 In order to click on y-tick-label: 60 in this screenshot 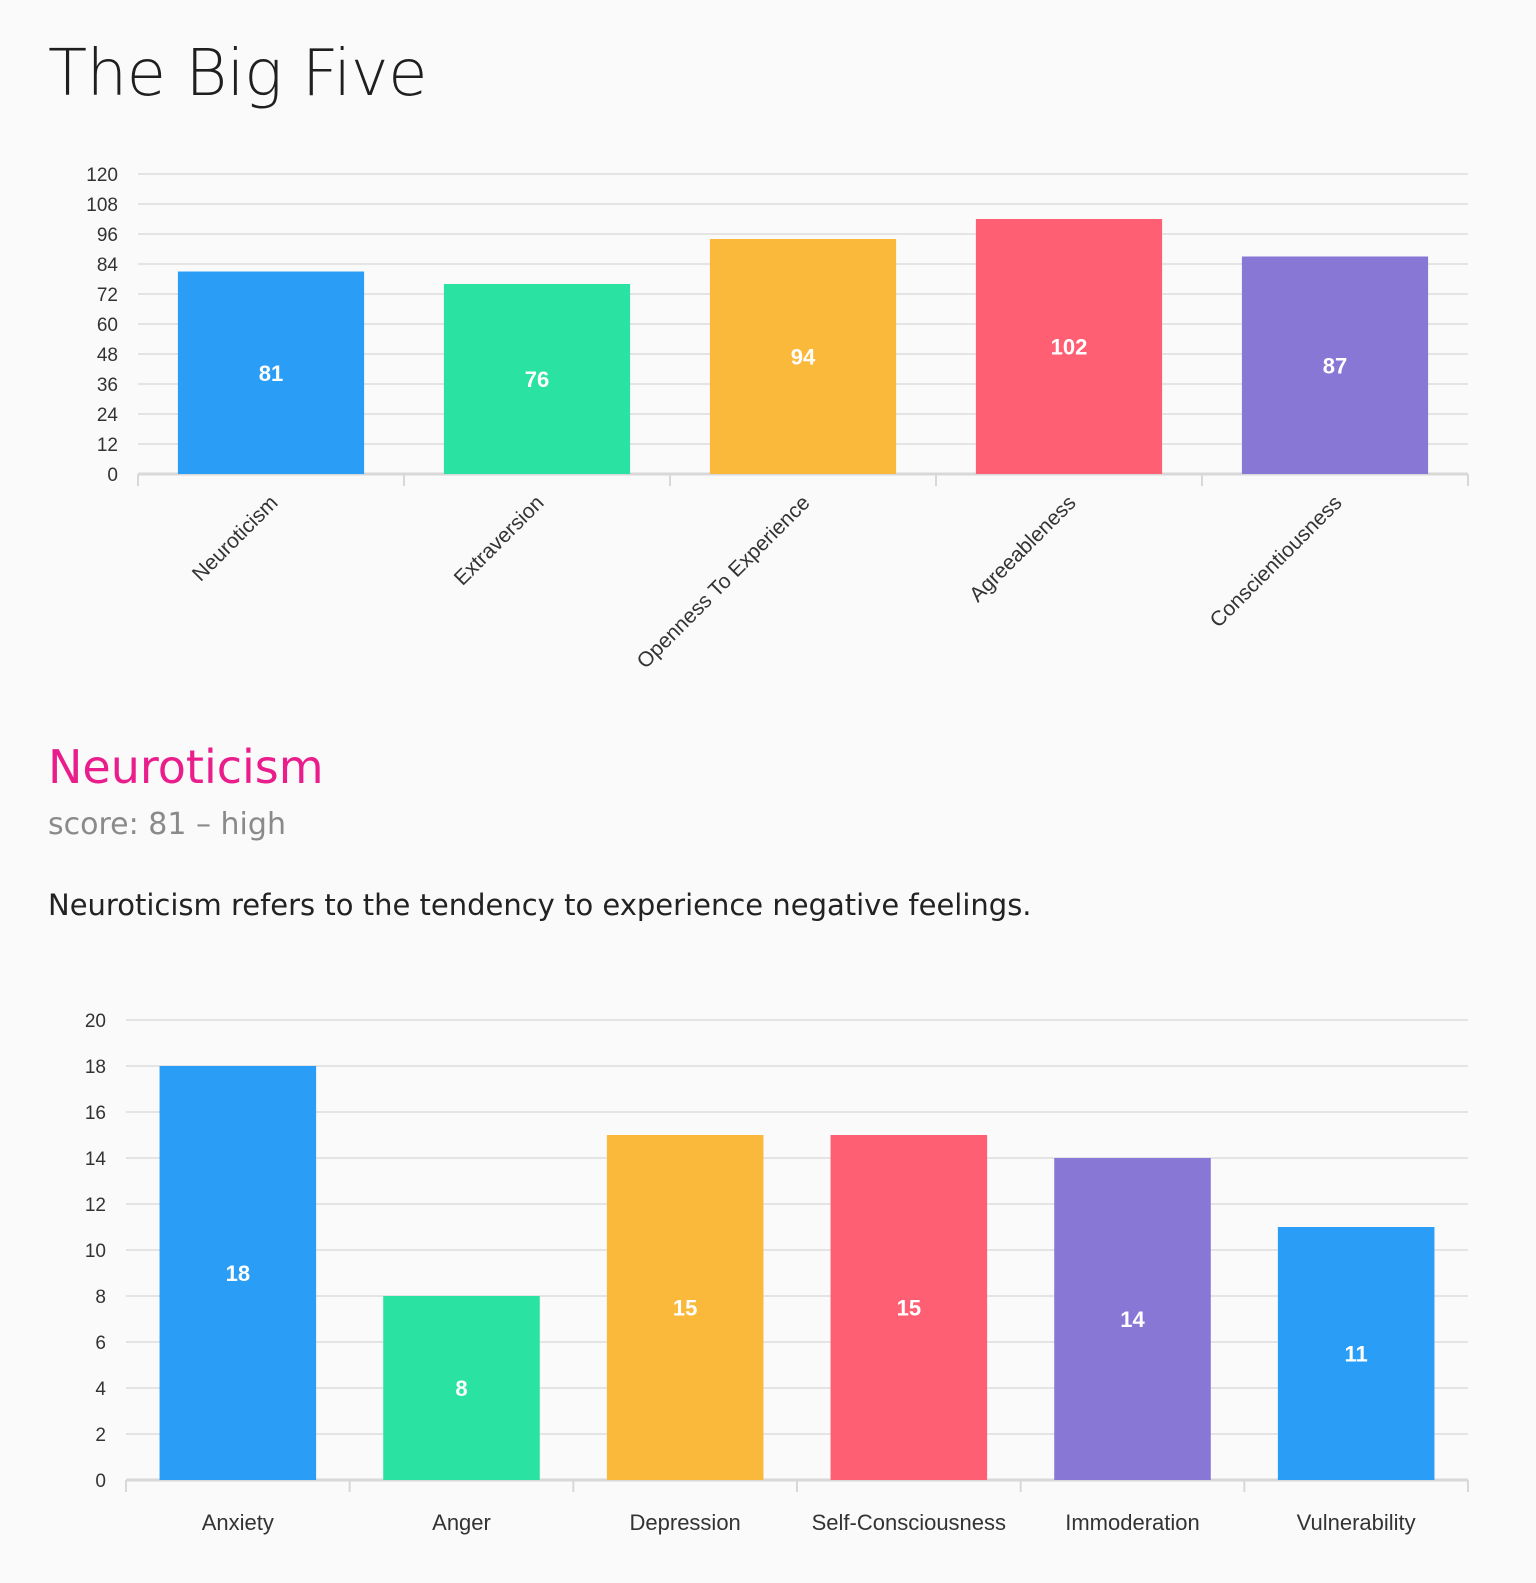, I will do `click(107, 325)`.